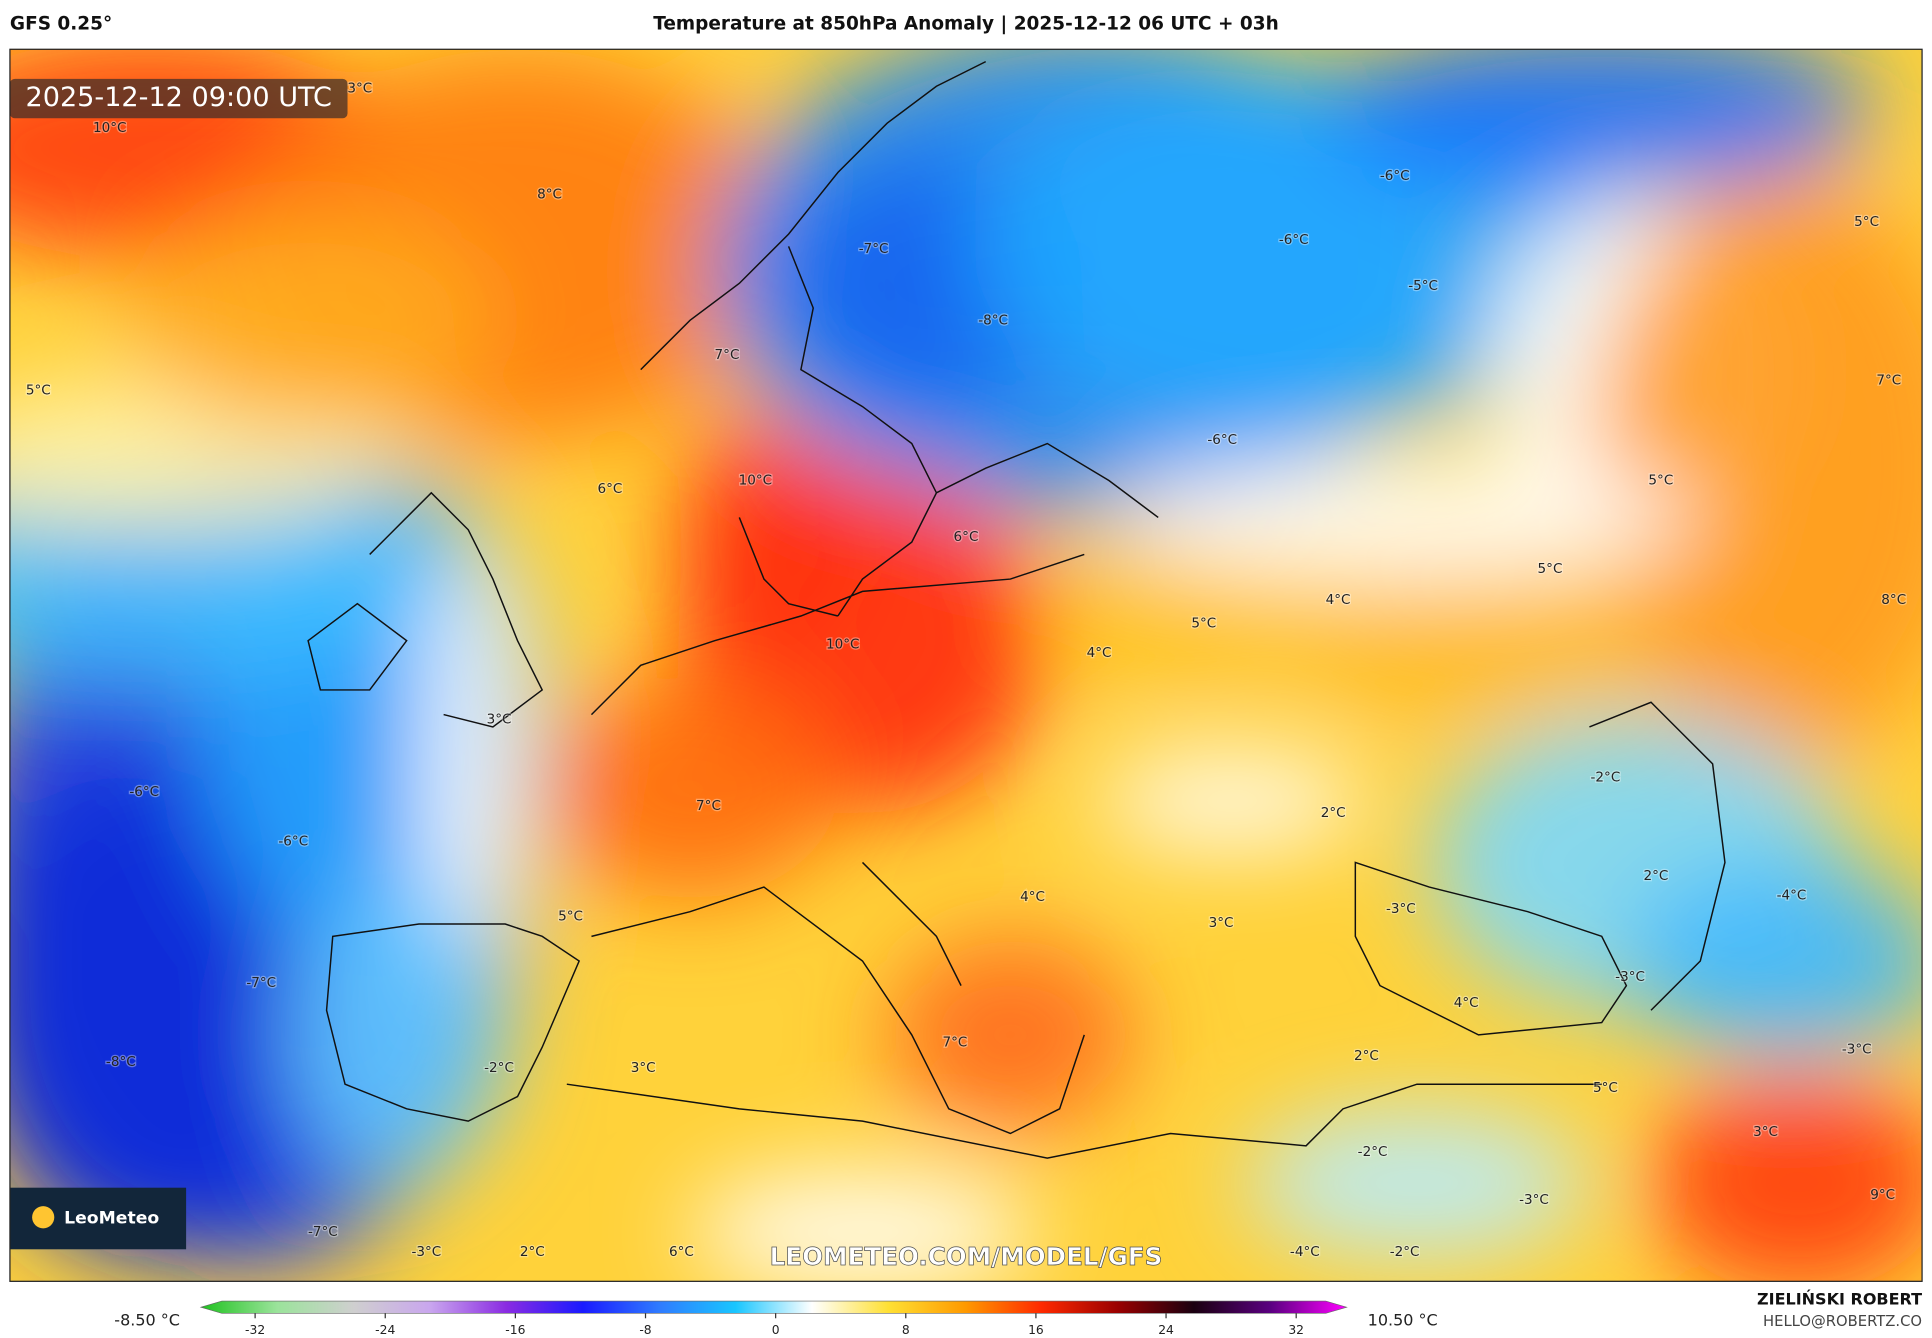  I want to click on email: HELLO@ROBERTZ.CO, so click(1842, 1321).